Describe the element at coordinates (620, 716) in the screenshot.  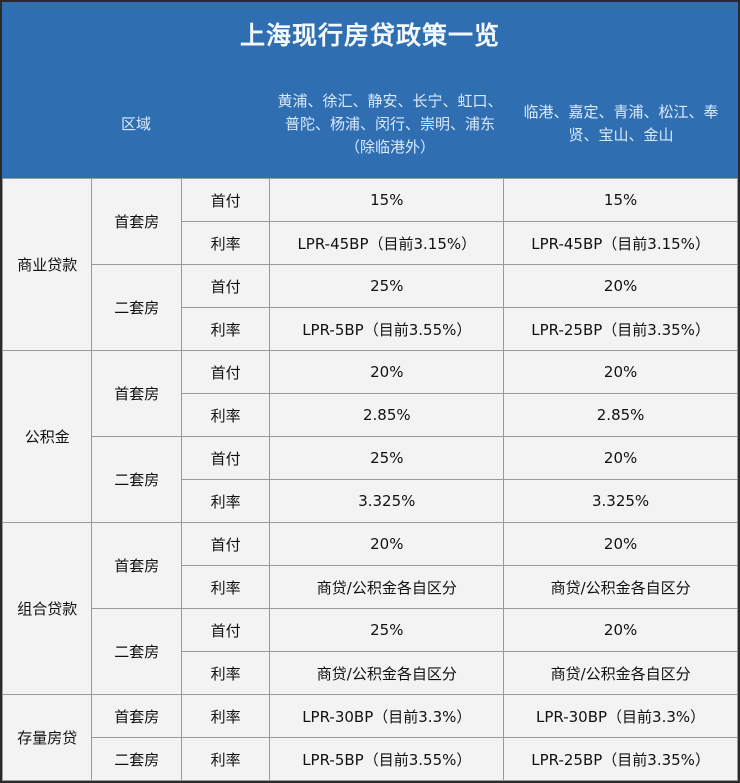
I see `value-col-2-cell: LPR-30BP（目前3.3%）` at that location.